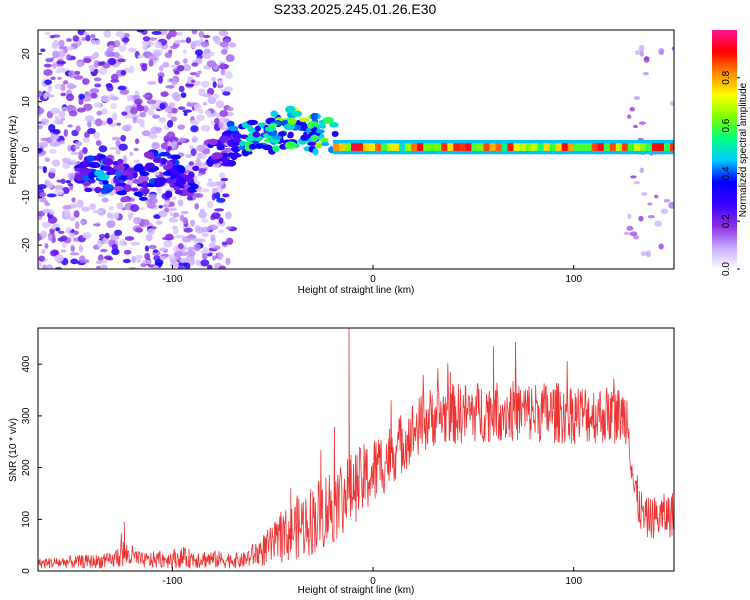 This screenshot has width=750, height=600. I want to click on spectrogram-y-tick-label: 0, so click(26, 149).